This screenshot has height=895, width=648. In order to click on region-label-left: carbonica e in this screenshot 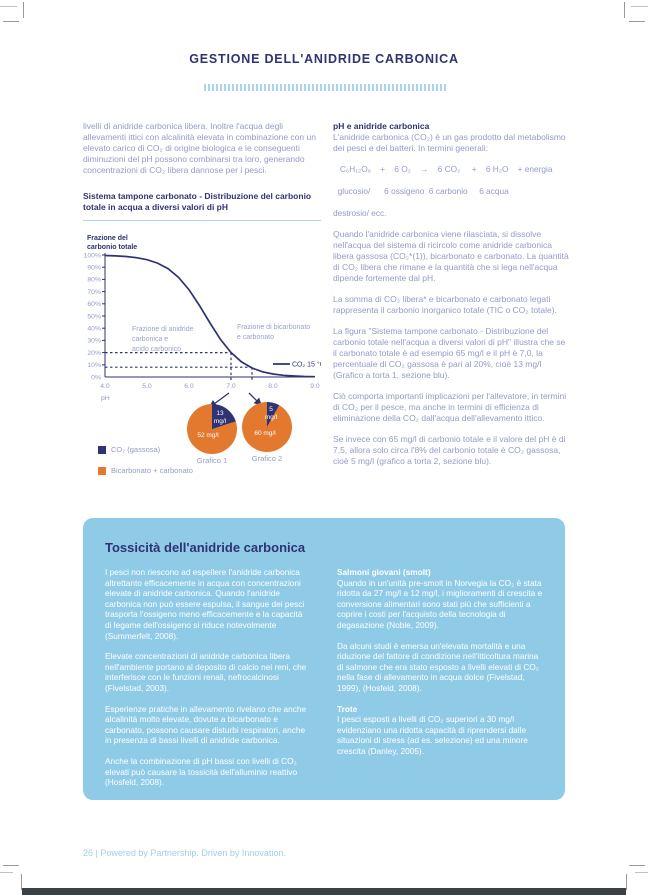, I will do `click(150, 339)`.